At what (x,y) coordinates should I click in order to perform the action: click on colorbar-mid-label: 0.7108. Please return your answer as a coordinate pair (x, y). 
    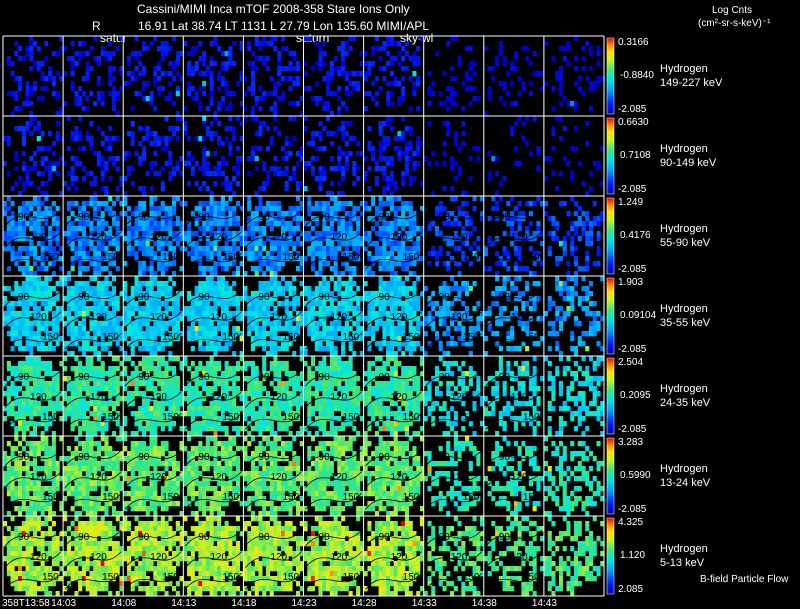
    Looking at the image, I should click on (635, 155).